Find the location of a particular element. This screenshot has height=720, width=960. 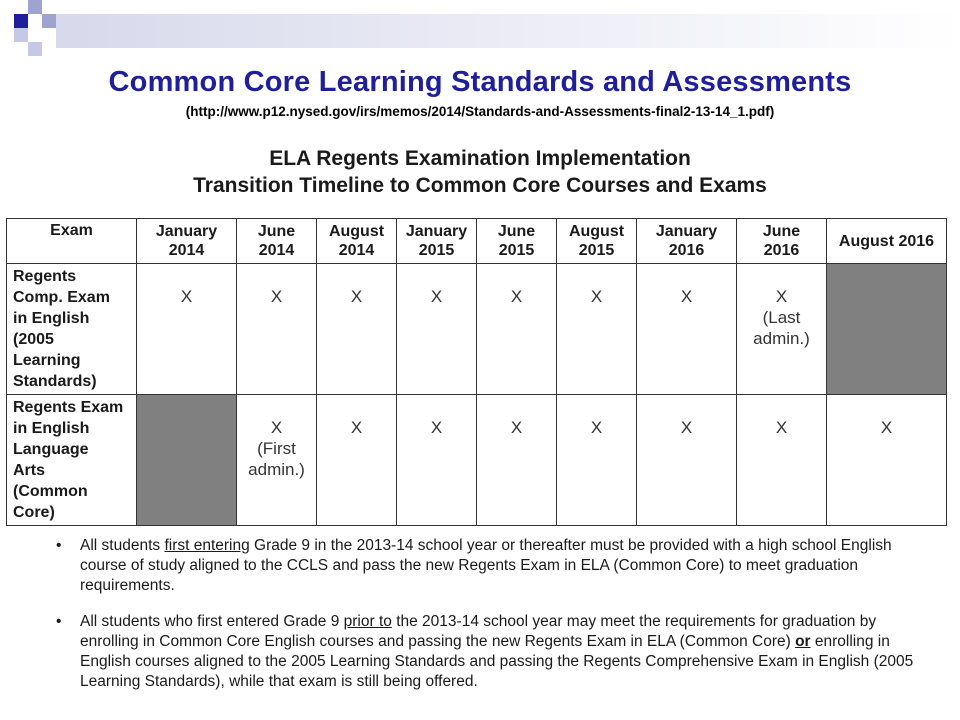

document-heading-line1: ELA Regents Examination Implementation is located at coordinates (480, 158).